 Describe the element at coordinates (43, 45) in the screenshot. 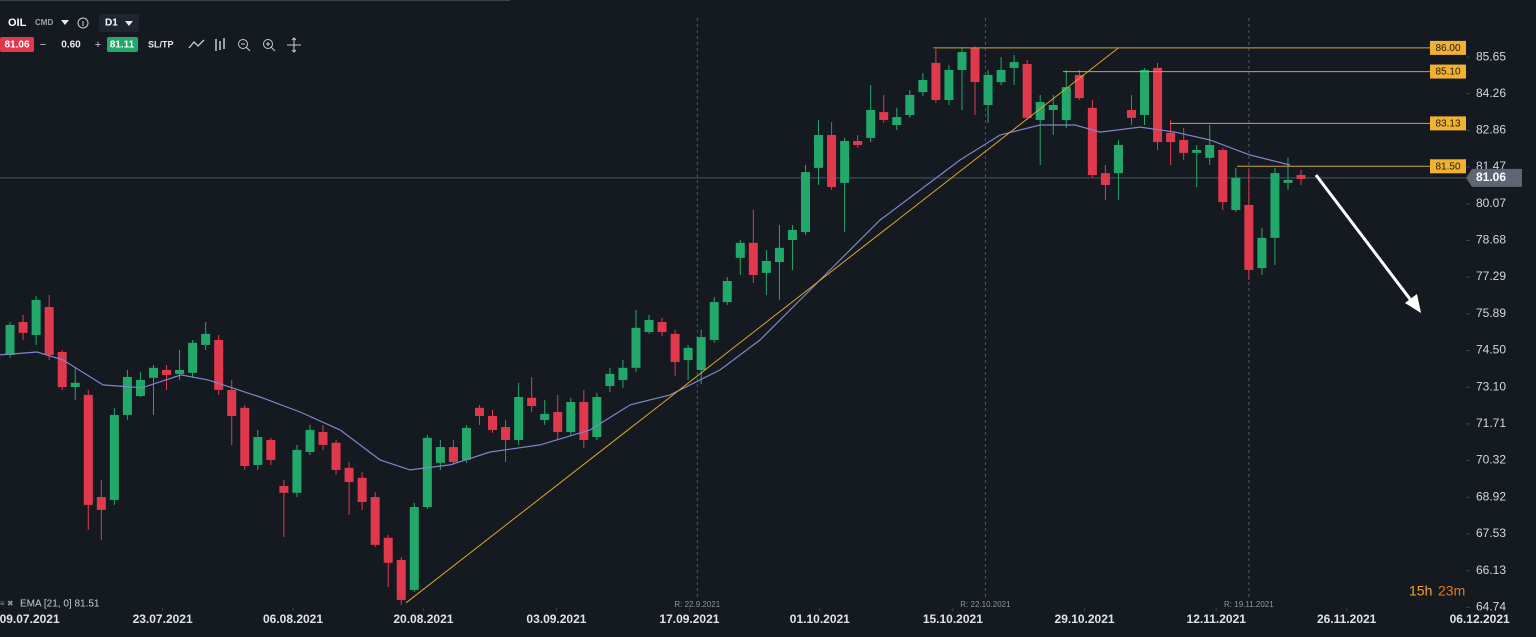

I see `minus-icon: −` at that location.